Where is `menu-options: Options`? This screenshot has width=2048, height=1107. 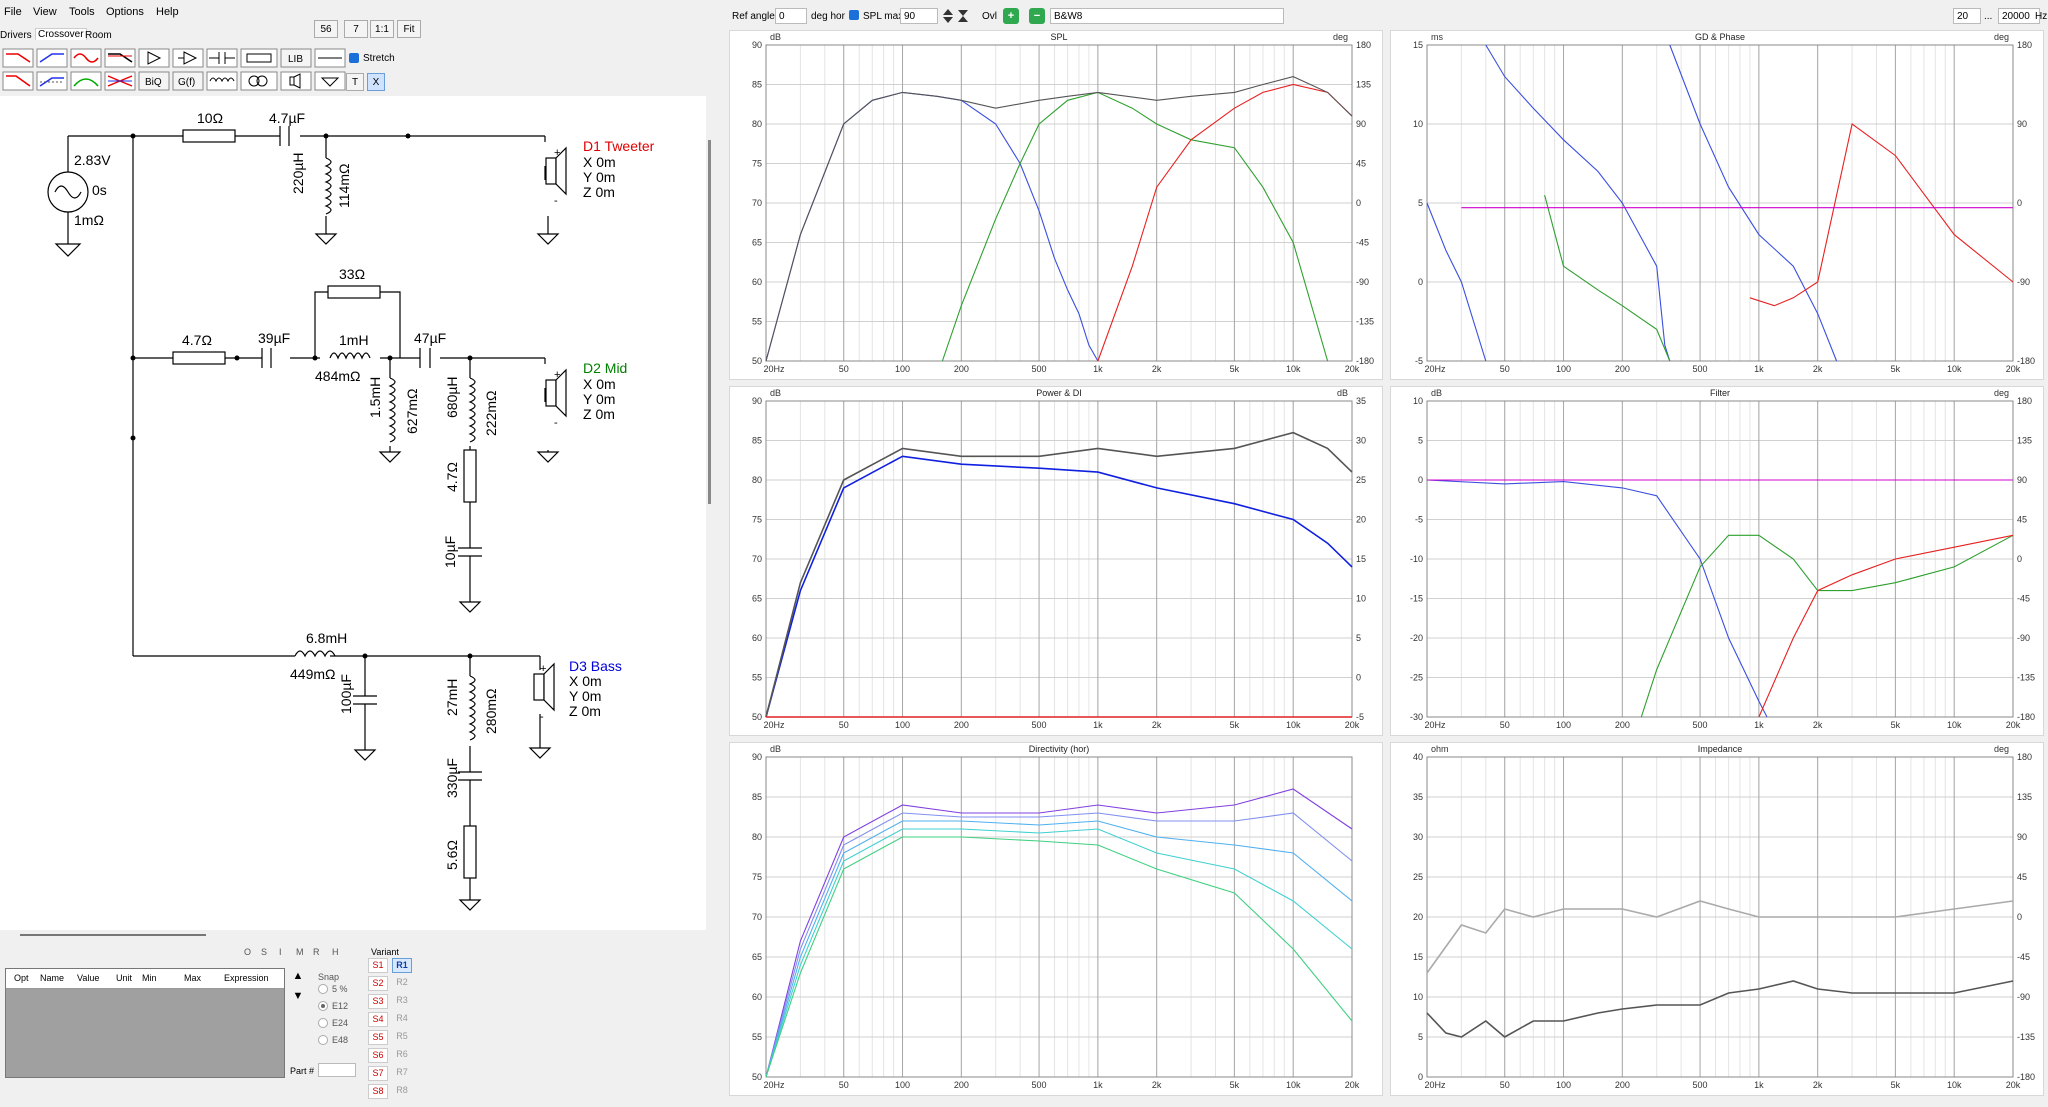
menu-options: Options is located at coordinates (125, 12).